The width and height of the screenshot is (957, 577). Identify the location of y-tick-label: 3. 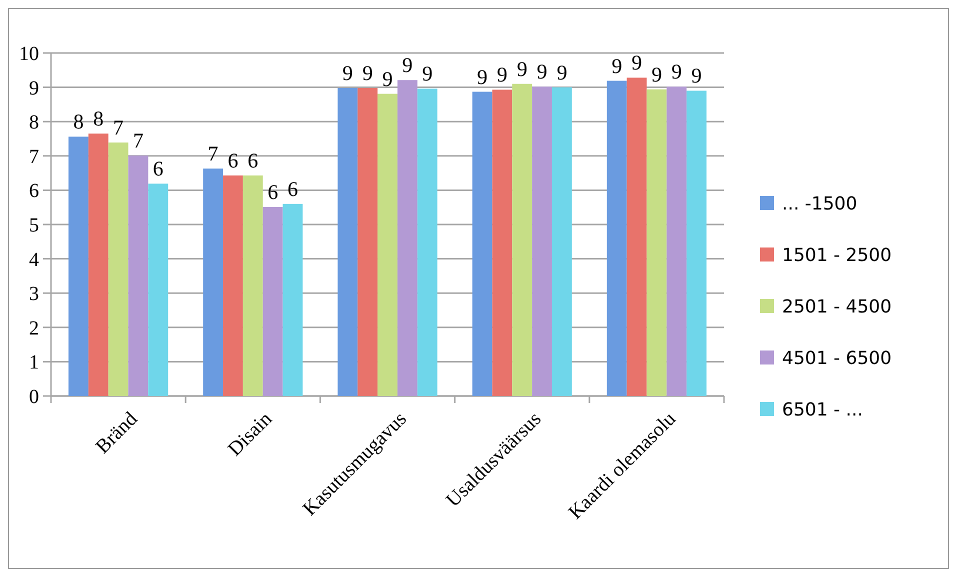
(34, 294).